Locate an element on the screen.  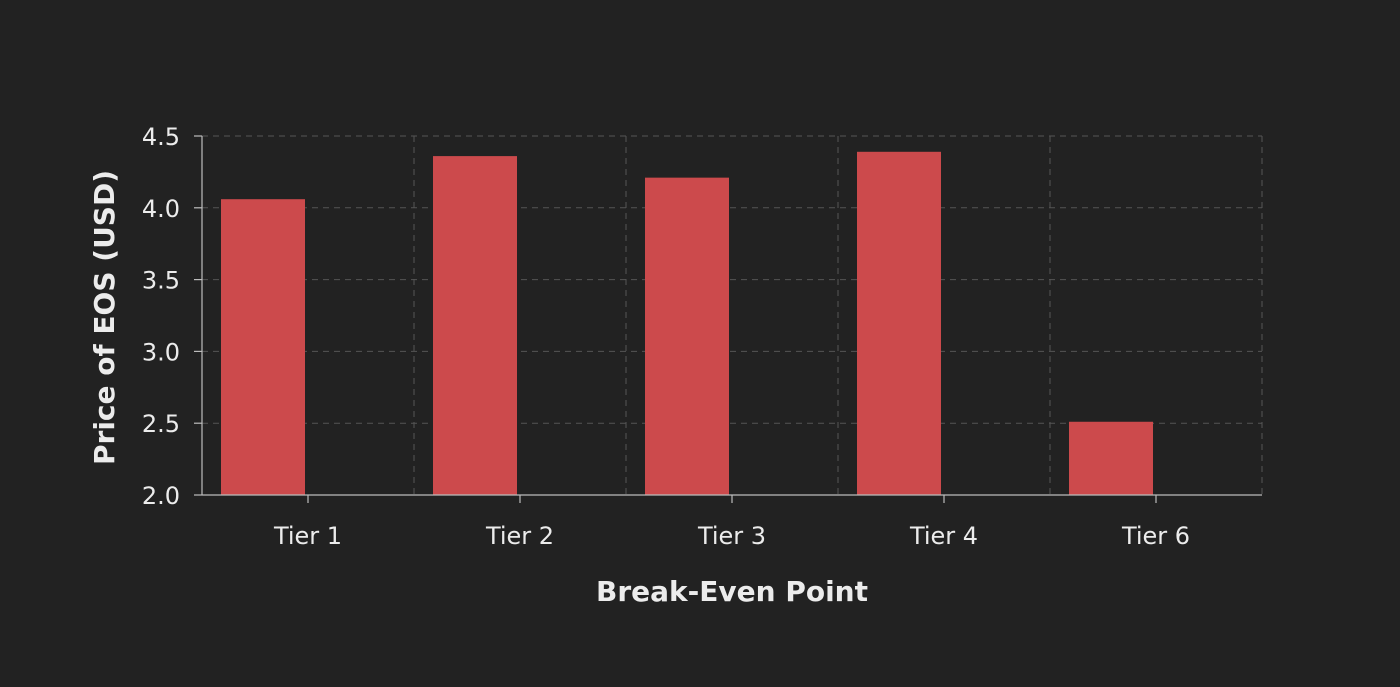
y-tick-label: 4.0 is located at coordinates (161, 209).